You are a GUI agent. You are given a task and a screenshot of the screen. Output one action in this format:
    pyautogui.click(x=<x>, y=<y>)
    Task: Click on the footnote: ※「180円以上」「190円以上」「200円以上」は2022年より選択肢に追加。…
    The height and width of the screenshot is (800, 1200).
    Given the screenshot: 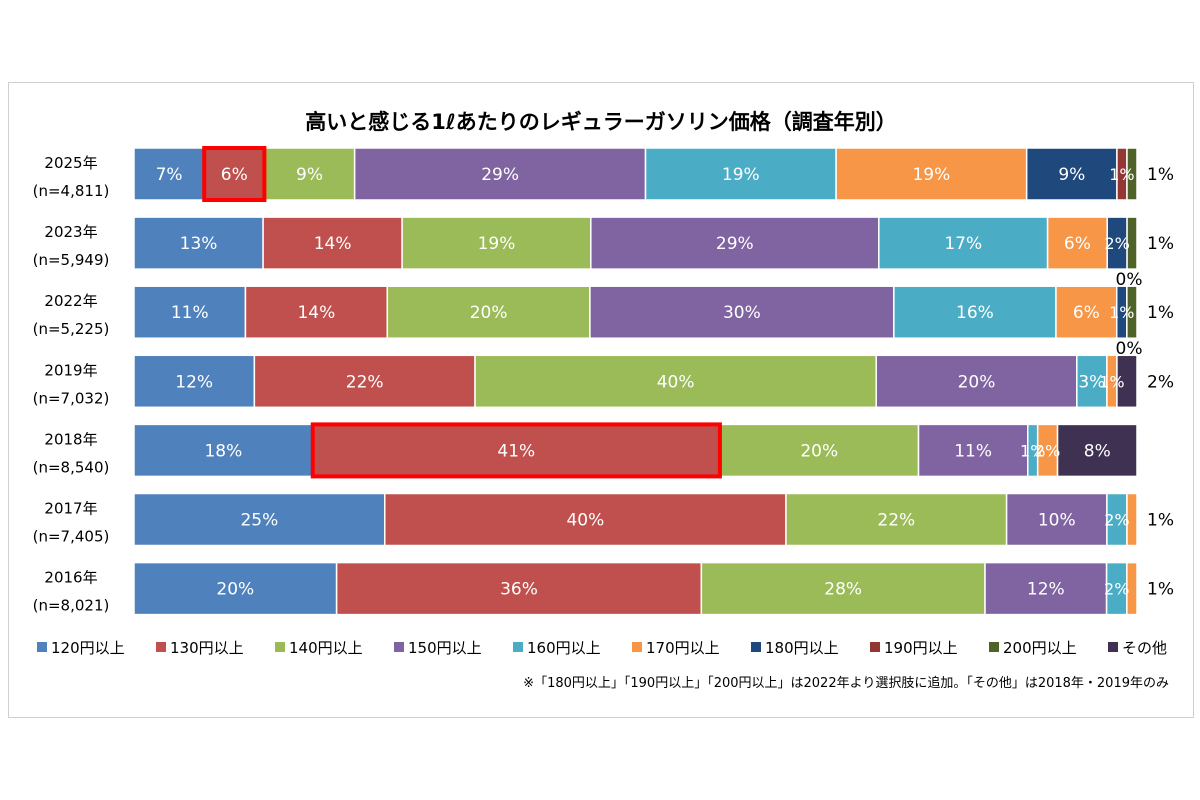 What is the action you would take?
    pyautogui.click(x=846, y=683)
    